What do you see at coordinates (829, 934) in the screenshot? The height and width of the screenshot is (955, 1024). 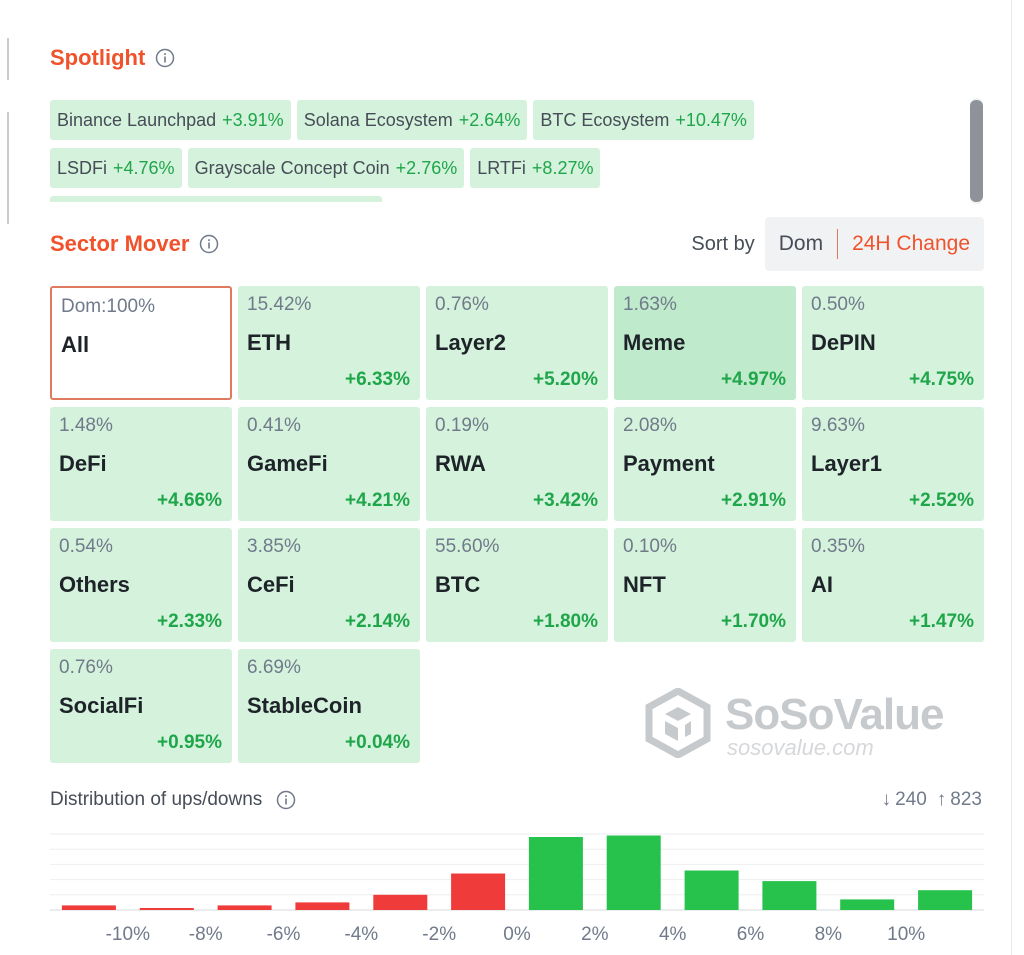 I see `chart-tick-label: 8%` at bounding box center [829, 934].